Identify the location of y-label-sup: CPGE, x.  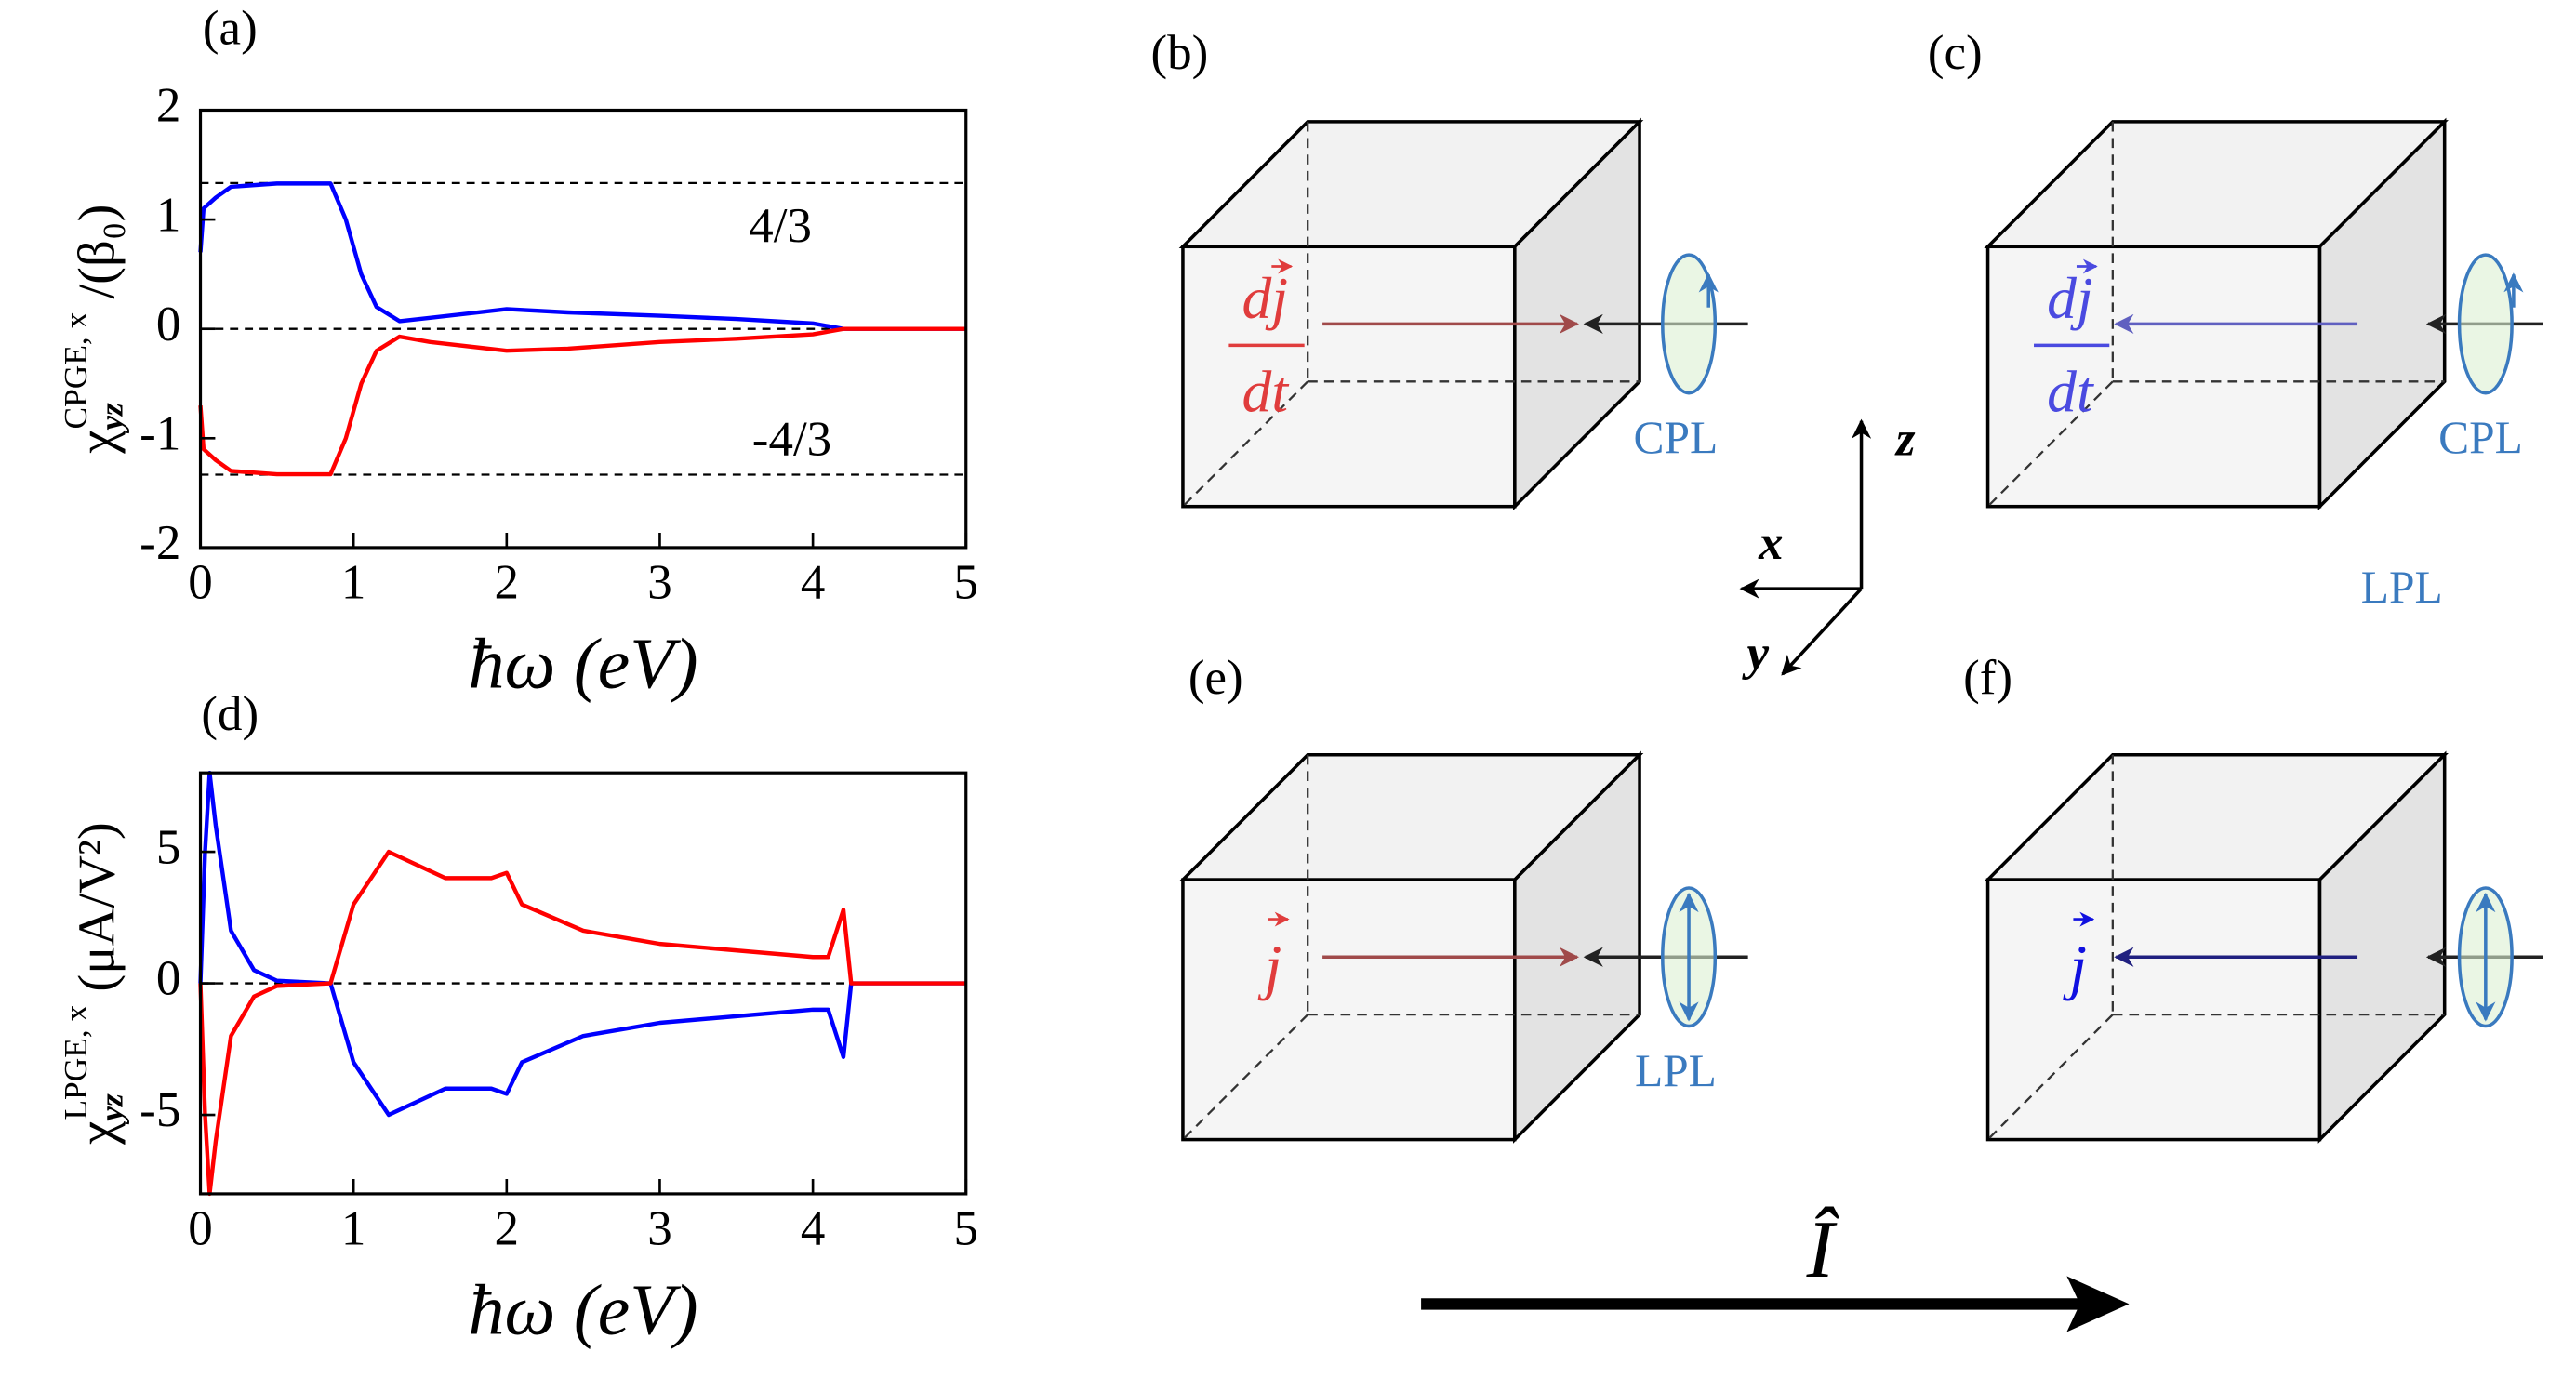
(75, 370).